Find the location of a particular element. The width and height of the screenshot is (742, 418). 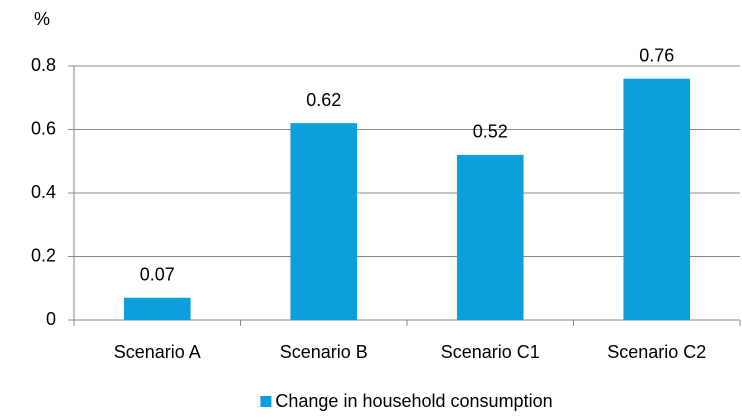

x-tick-label: Scenario C2 is located at coordinates (656, 352).